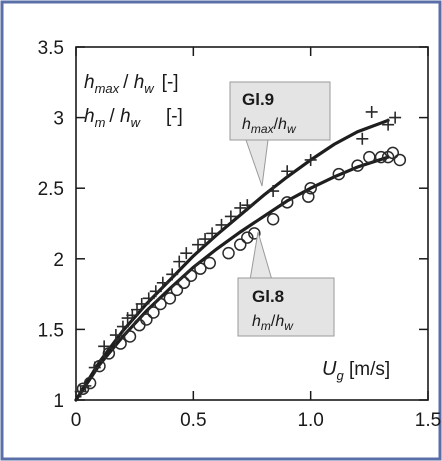  I want to click on x-tick-label: 1.5, so click(428, 420).